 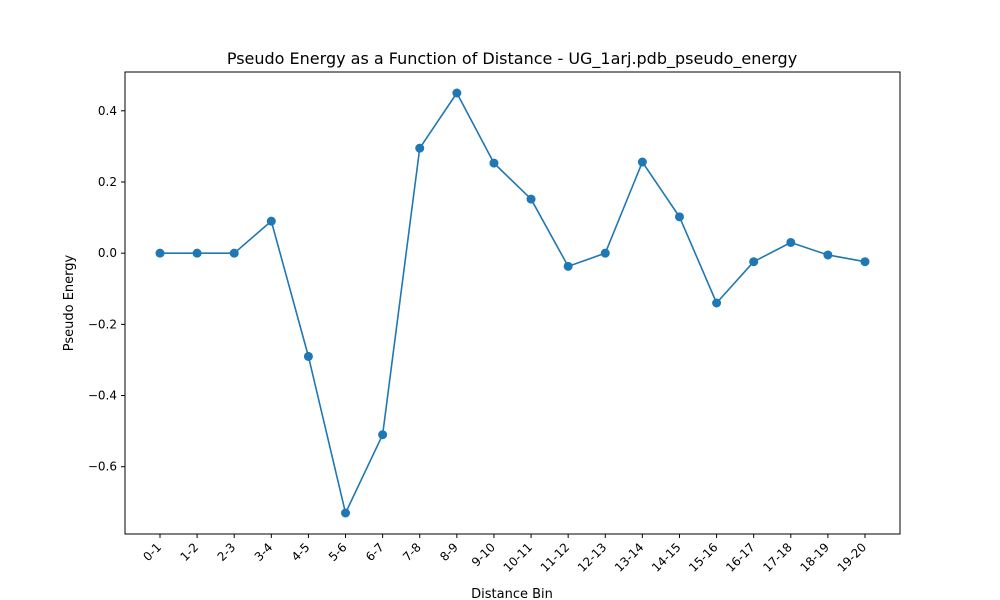 I want to click on y-tick-label: −0.2, so click(x=102, y=324).